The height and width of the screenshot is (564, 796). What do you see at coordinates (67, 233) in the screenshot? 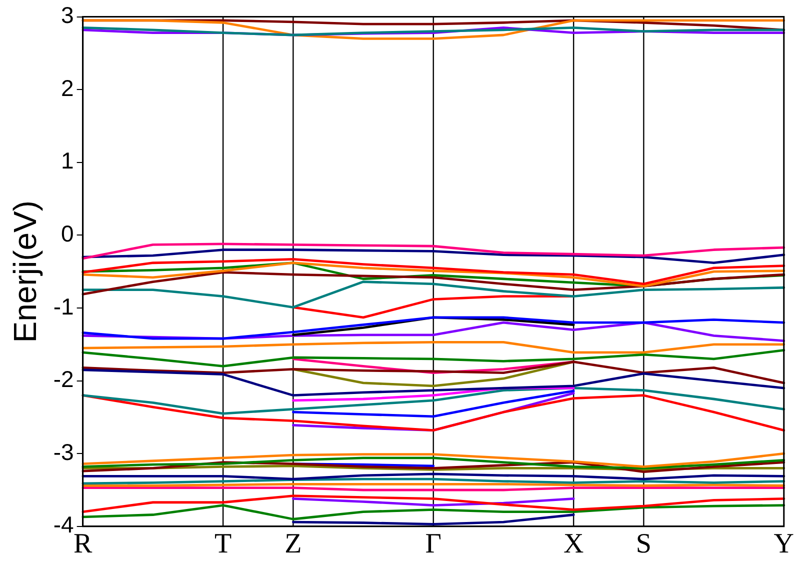
I see `y-tick-label: 0` at bounding box center [67, 233].